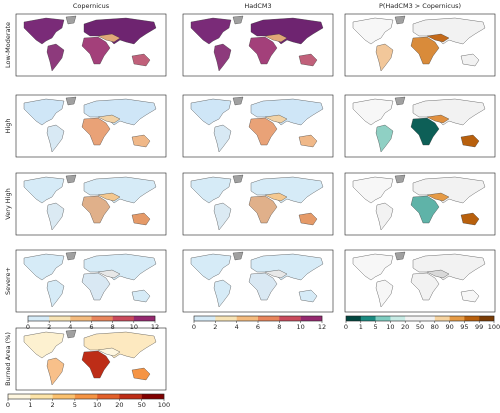 The image size is (500, 413). What do you see at coordinates (8, 359) in the screenshot?
I see `row-label: Burned Area (%)` at bounding box center [8, 359].